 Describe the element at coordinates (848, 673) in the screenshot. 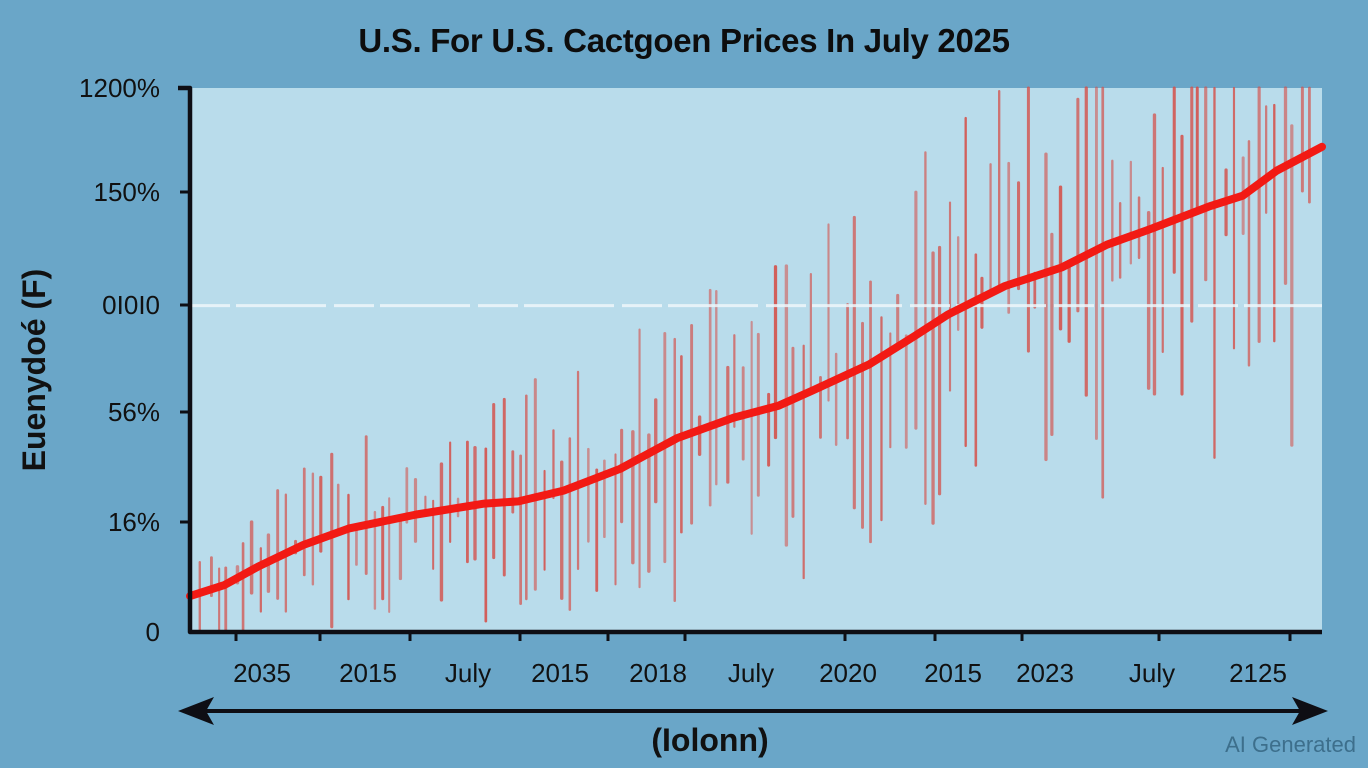

I see `x-tick-label: 2020` at that location.